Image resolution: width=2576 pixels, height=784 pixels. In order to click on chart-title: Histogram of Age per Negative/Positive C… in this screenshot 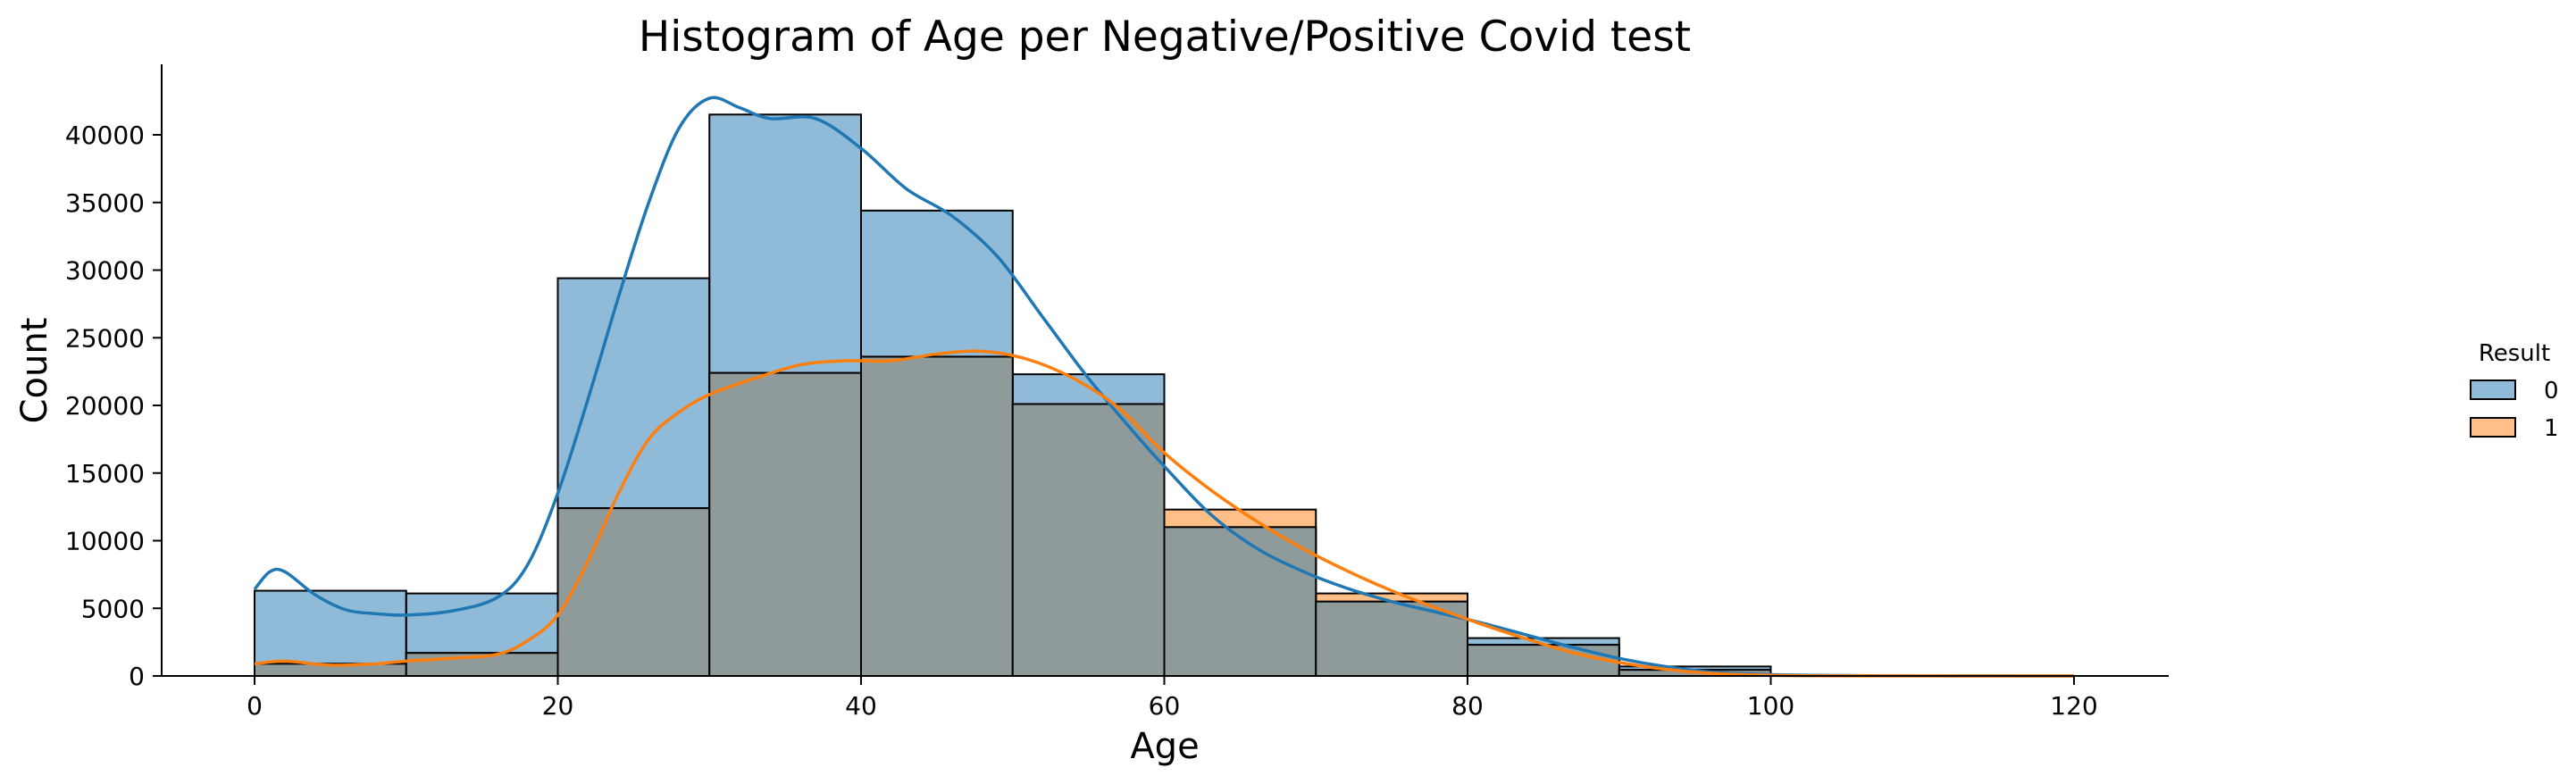, I will do `click(1165, 37)`.